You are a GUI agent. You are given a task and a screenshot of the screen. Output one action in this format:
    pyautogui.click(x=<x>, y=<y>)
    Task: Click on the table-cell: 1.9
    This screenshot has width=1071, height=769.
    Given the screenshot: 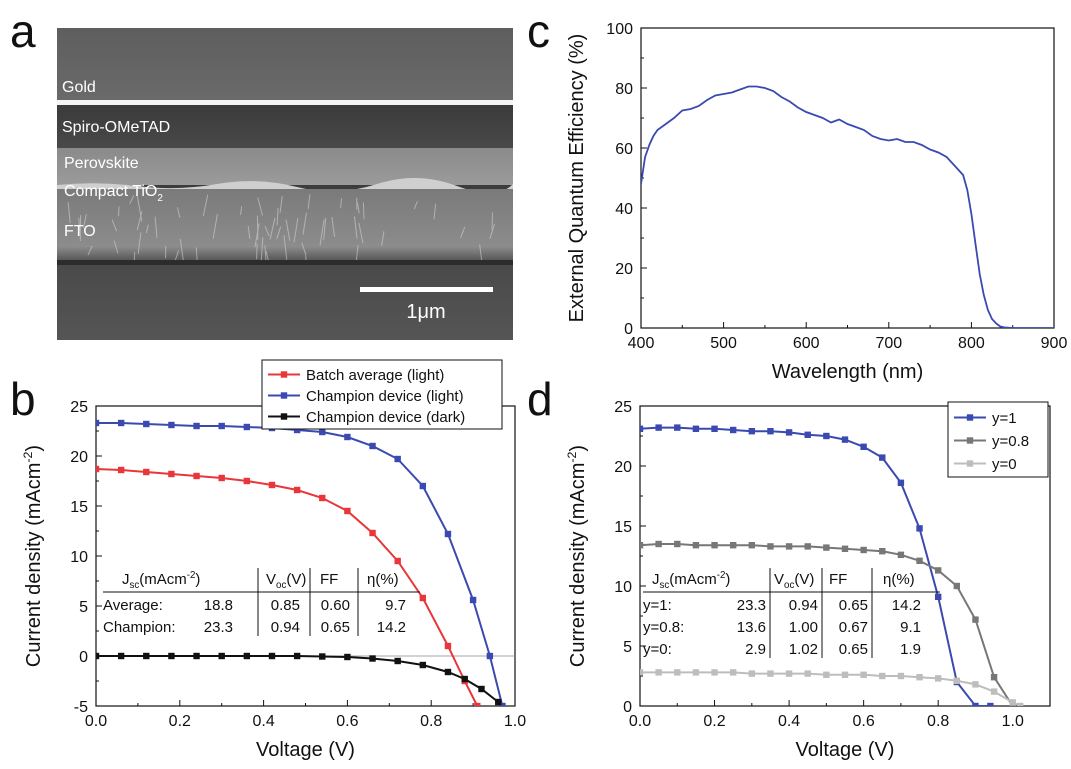 What is the action you would take?
    pyautogui.click(x=910, y=649)
    